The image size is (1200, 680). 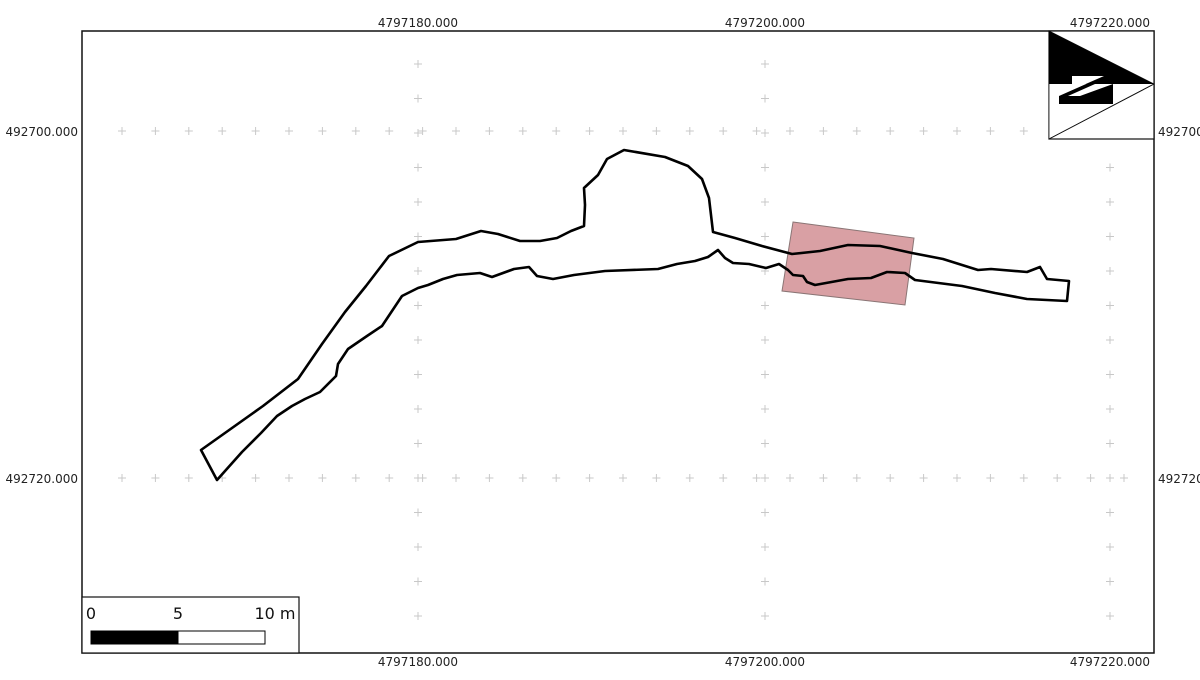 What do you see at coordinates (765, 23) in the screenshot?
I see `top-coord-label-2: 4797200.000` at bounding box center [765, 23].